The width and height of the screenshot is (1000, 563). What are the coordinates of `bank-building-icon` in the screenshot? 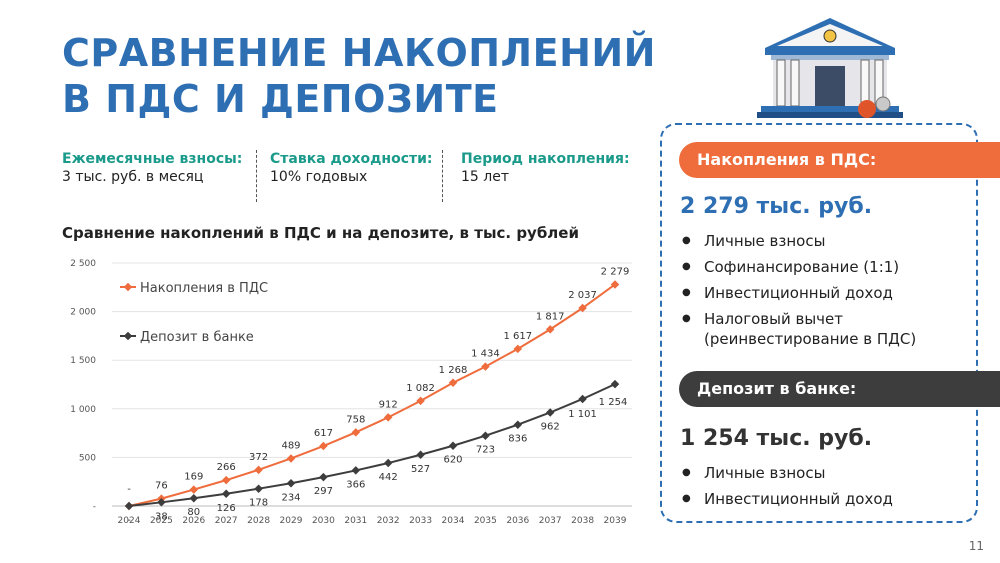 It's located at (830, 68).